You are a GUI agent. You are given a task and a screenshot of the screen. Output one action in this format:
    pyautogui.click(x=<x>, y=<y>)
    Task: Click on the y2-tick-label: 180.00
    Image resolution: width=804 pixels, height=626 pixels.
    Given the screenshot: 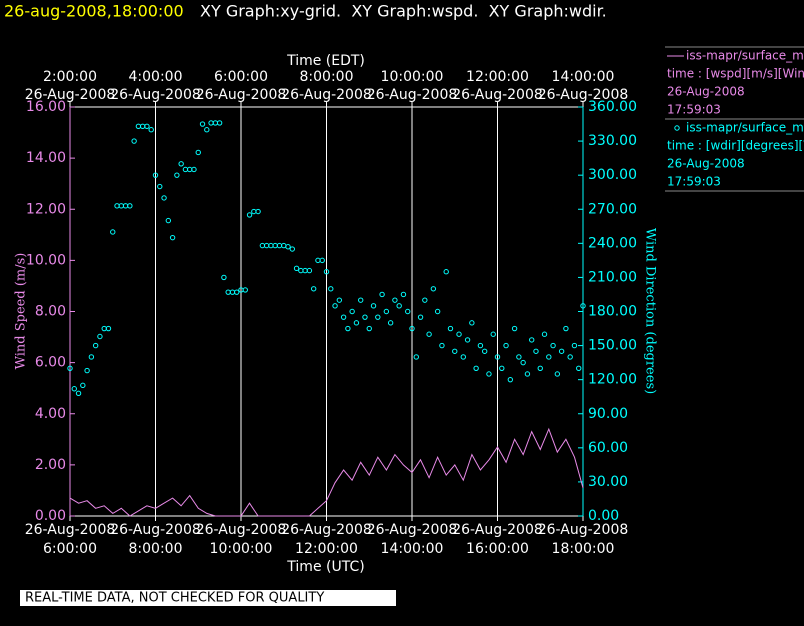 What is the action you would take?
    pyautogui.click(x=612, y=312)
    